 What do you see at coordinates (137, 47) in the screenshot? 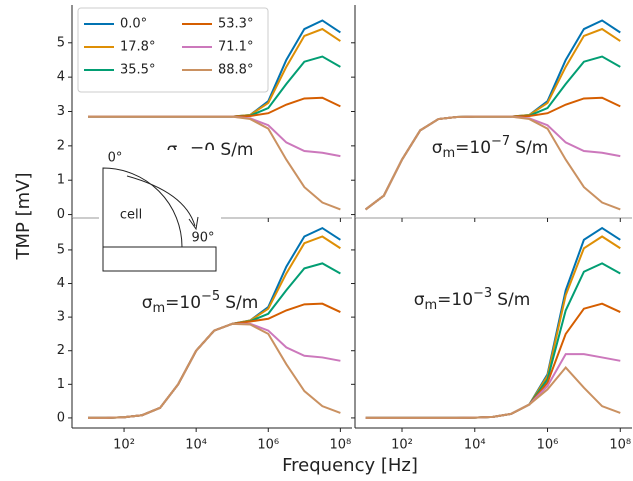
I see `legend-label: 17.8°` at bounding box center [137, 47].